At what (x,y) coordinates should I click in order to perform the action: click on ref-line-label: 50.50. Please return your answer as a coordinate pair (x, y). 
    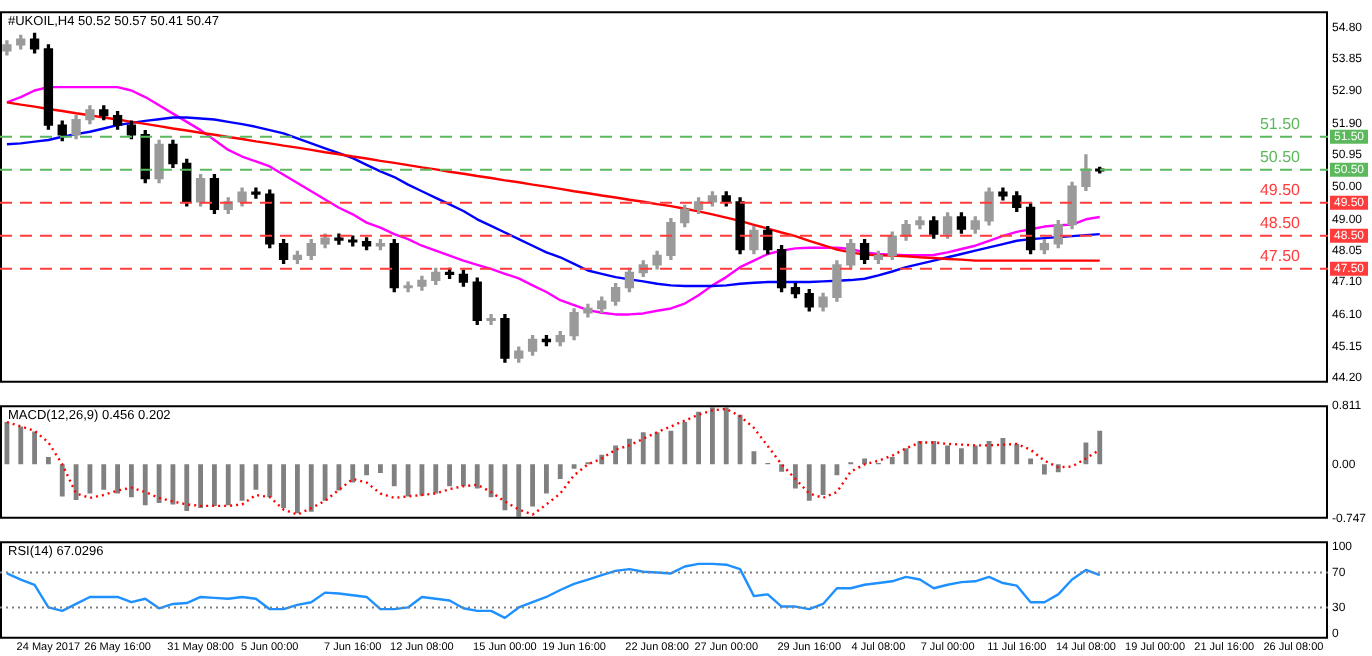
    Looking at the image, I should click on (1280, 157).